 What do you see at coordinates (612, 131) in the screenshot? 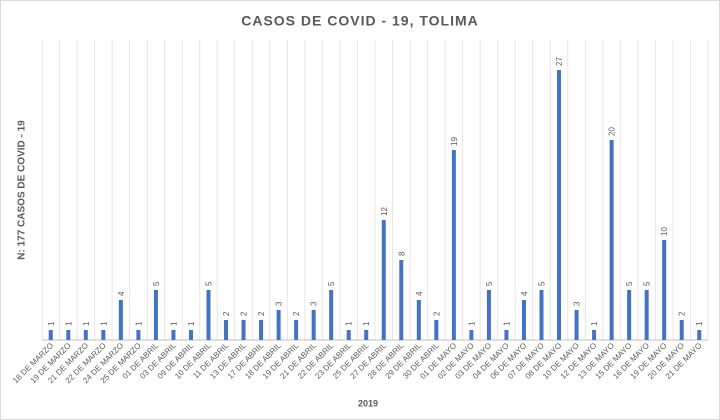
I see `value-label: 20` at bounding box center [612, 131].